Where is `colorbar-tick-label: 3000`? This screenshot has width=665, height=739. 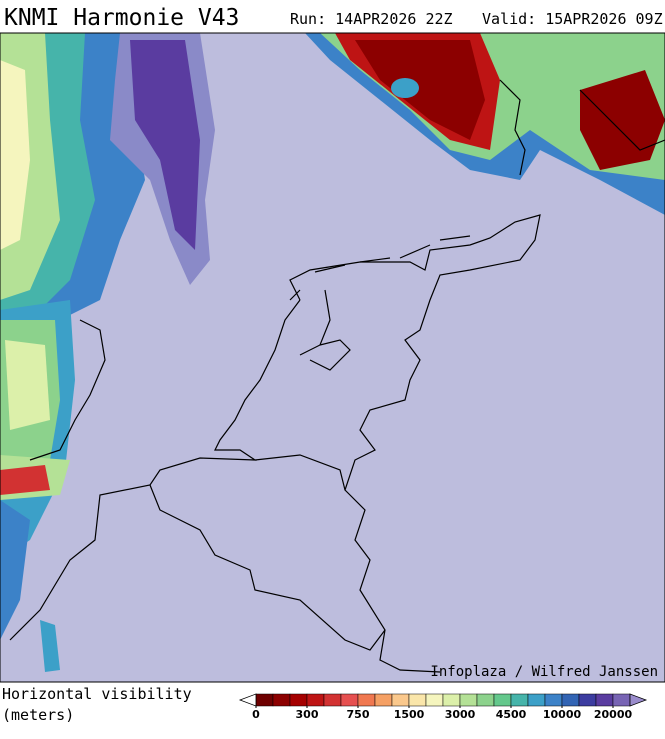
colorbar-tick-label: 3000 is located at coordinates (460, 714).